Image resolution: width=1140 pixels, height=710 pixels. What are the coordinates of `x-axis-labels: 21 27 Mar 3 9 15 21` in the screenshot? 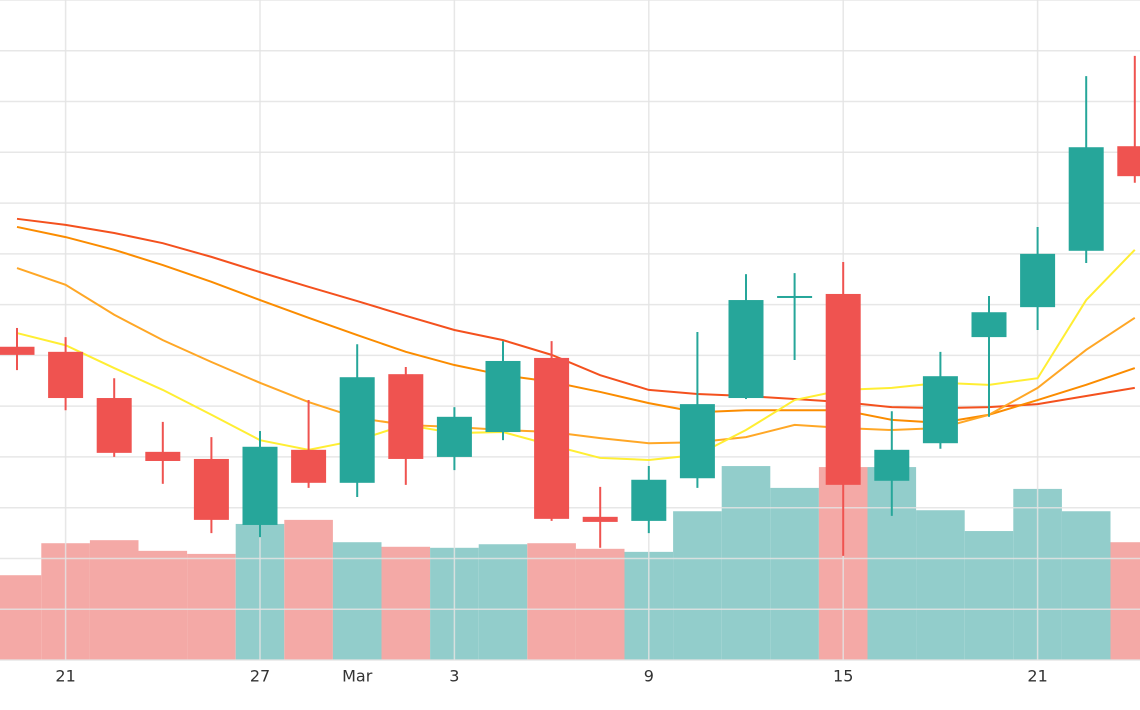 It's located at (551, 676).